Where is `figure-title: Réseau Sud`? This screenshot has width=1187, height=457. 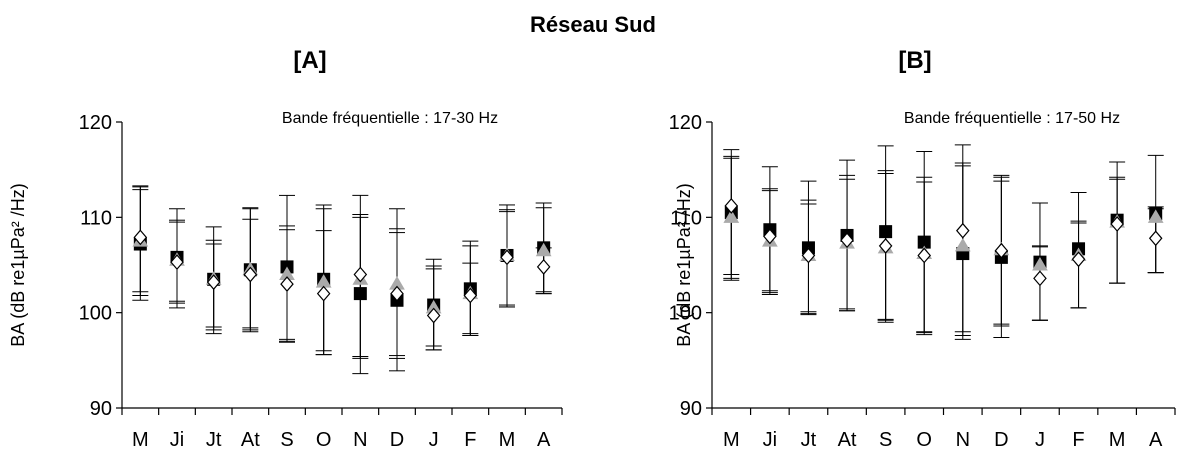 figure-title: Réseau Sud is located at coordinates (593, 24).